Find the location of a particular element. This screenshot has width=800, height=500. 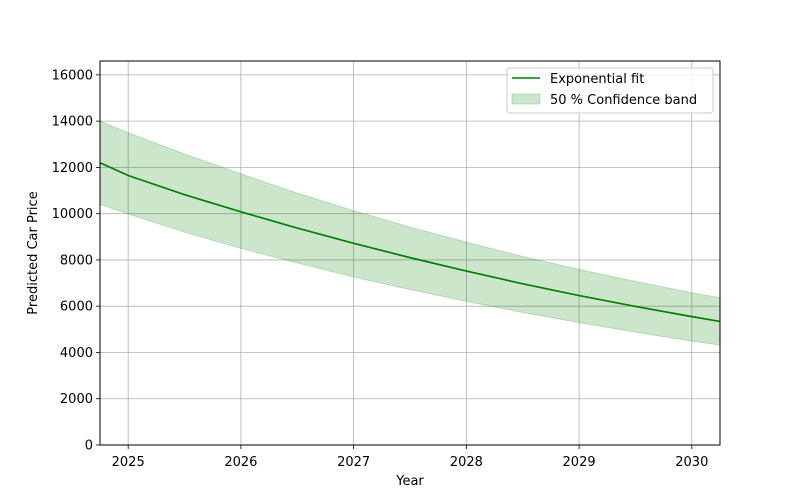

legend-label-fit: Exponential fit is located at coordinates (597, 79).